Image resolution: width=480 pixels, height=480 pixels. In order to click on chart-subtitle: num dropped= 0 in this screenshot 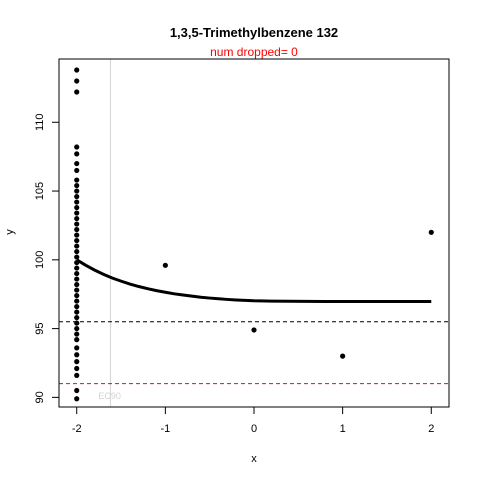, I will do `click(254, 52)`.